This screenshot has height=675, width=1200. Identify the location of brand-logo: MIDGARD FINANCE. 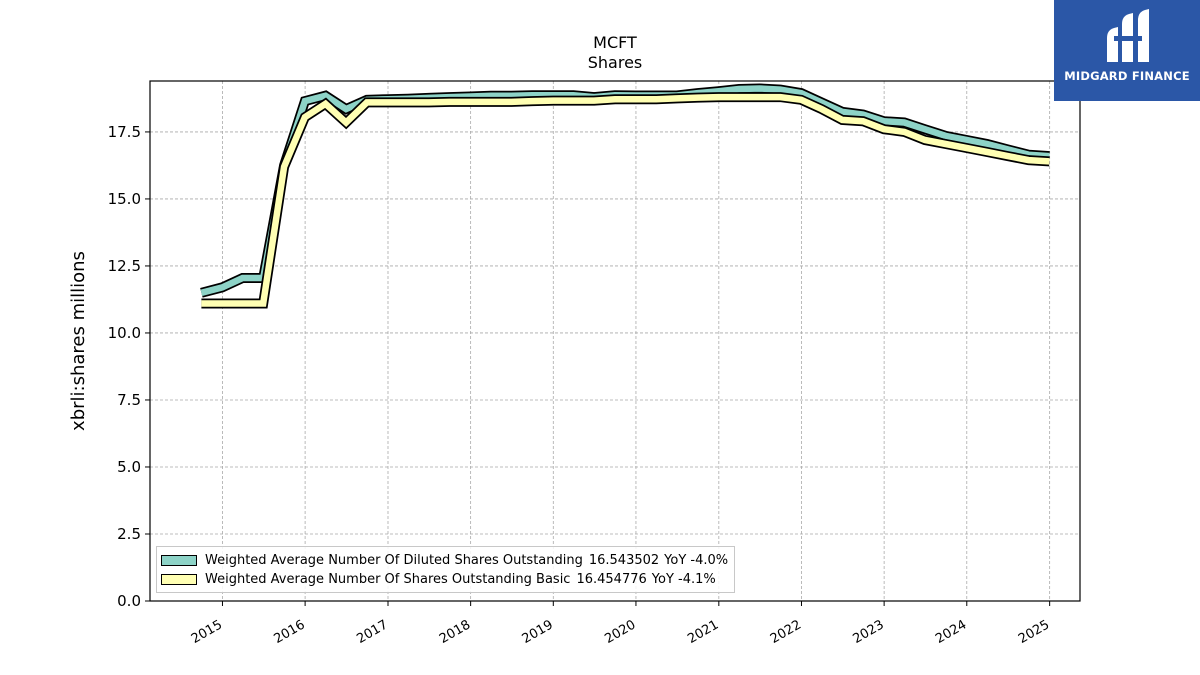
(1127, 50).